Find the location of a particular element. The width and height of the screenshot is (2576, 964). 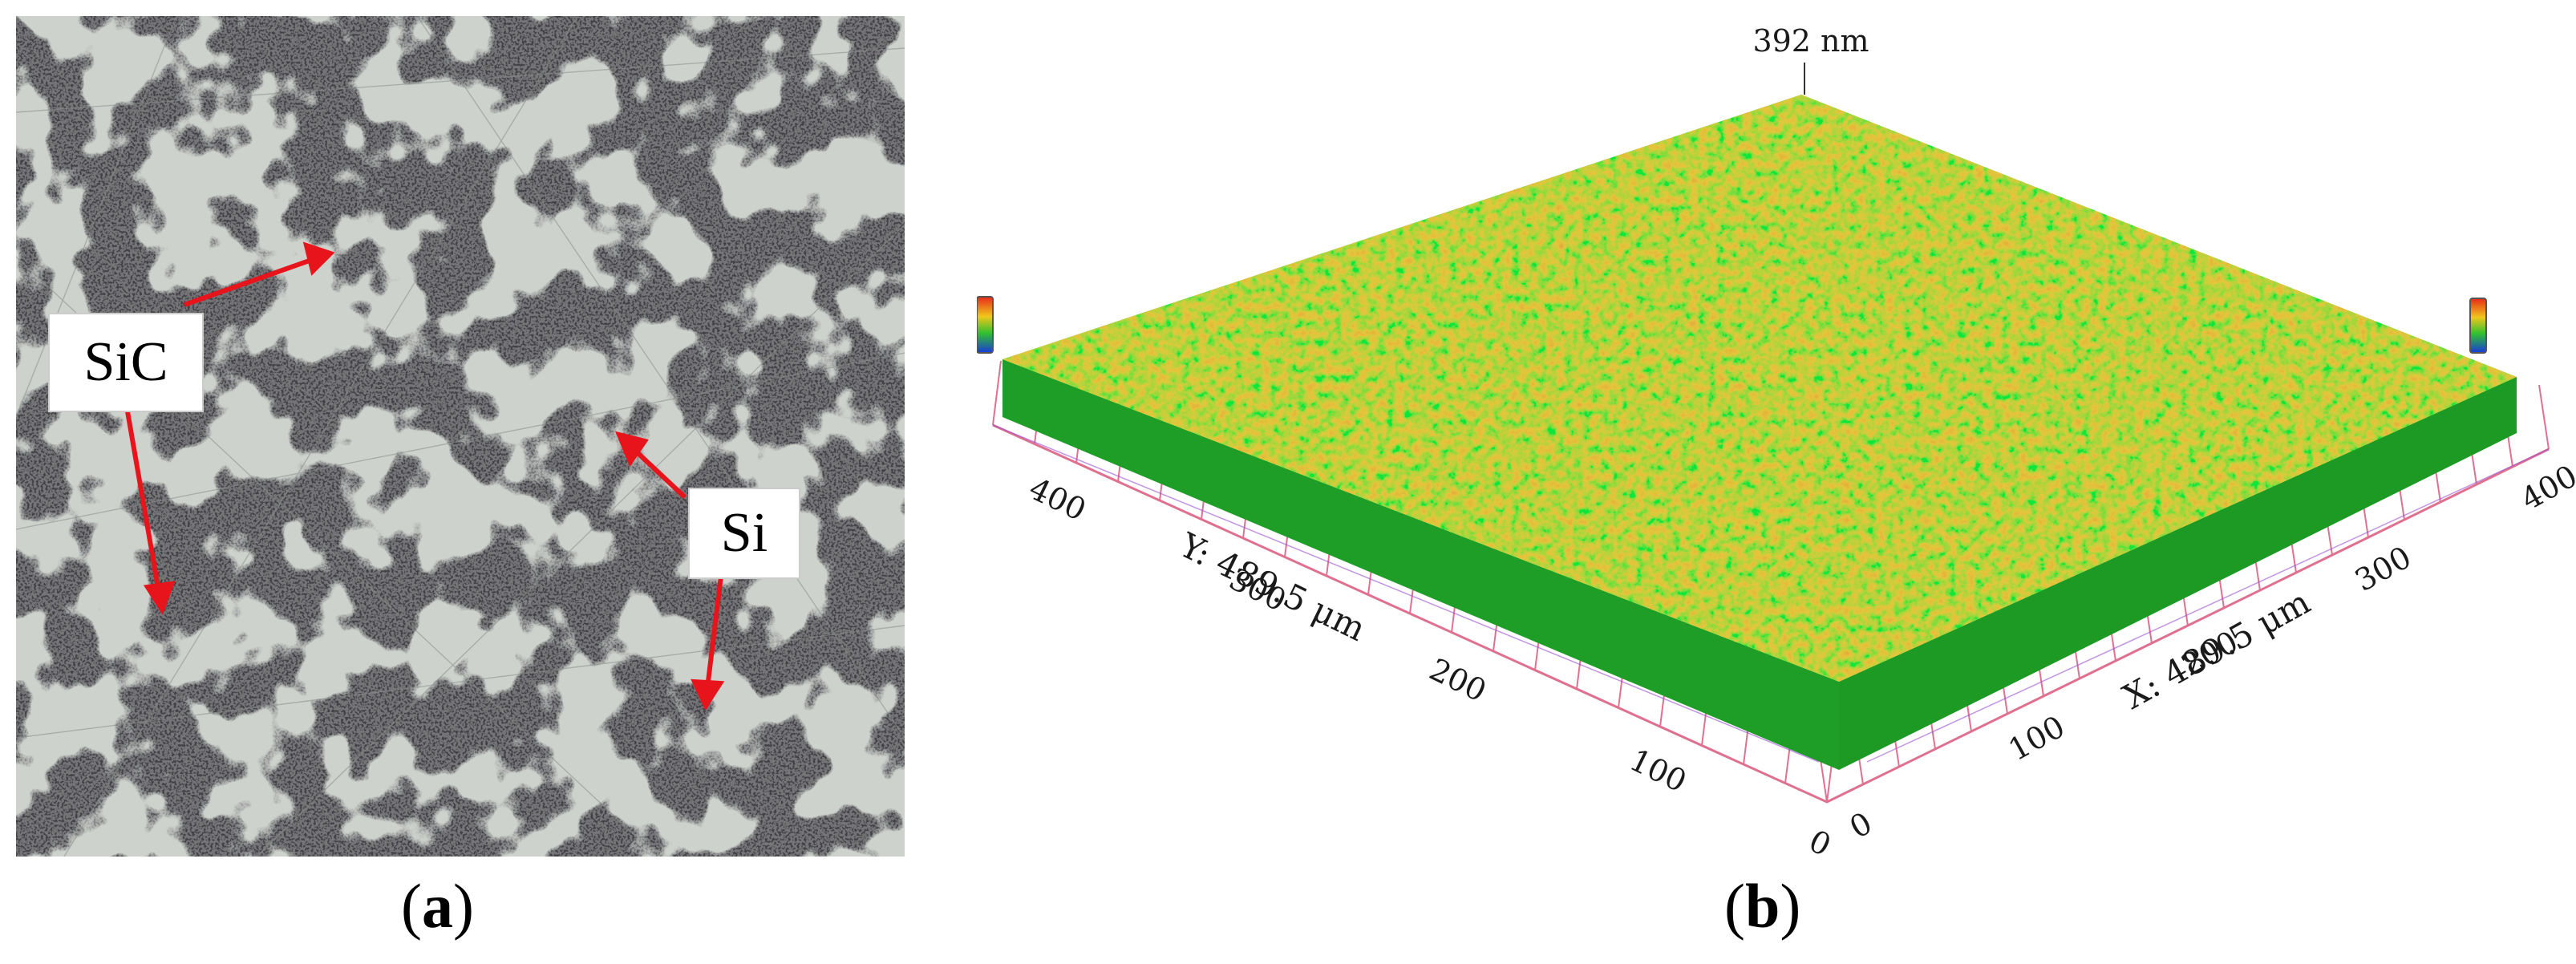

peak-label: 392 nm is located at coordinates (1811, 41).